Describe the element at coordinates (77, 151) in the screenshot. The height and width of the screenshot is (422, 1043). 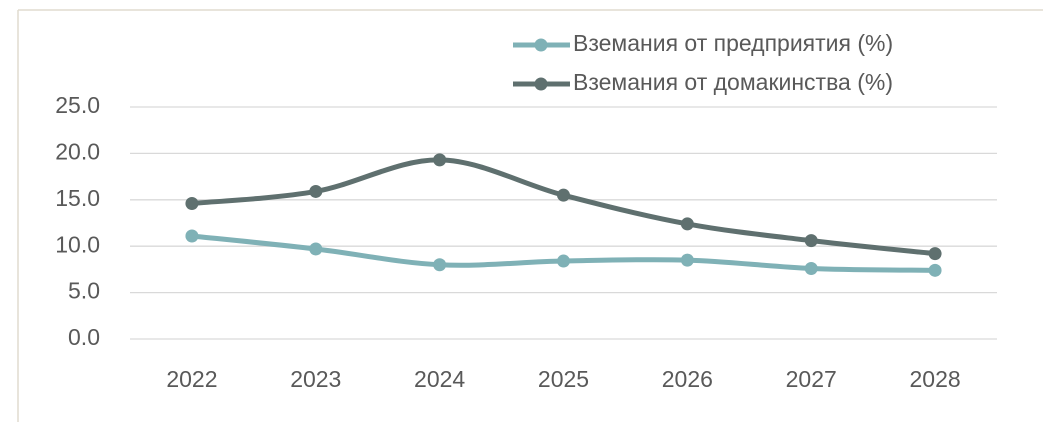
I see `y-tick-label: 20.0` at that location.